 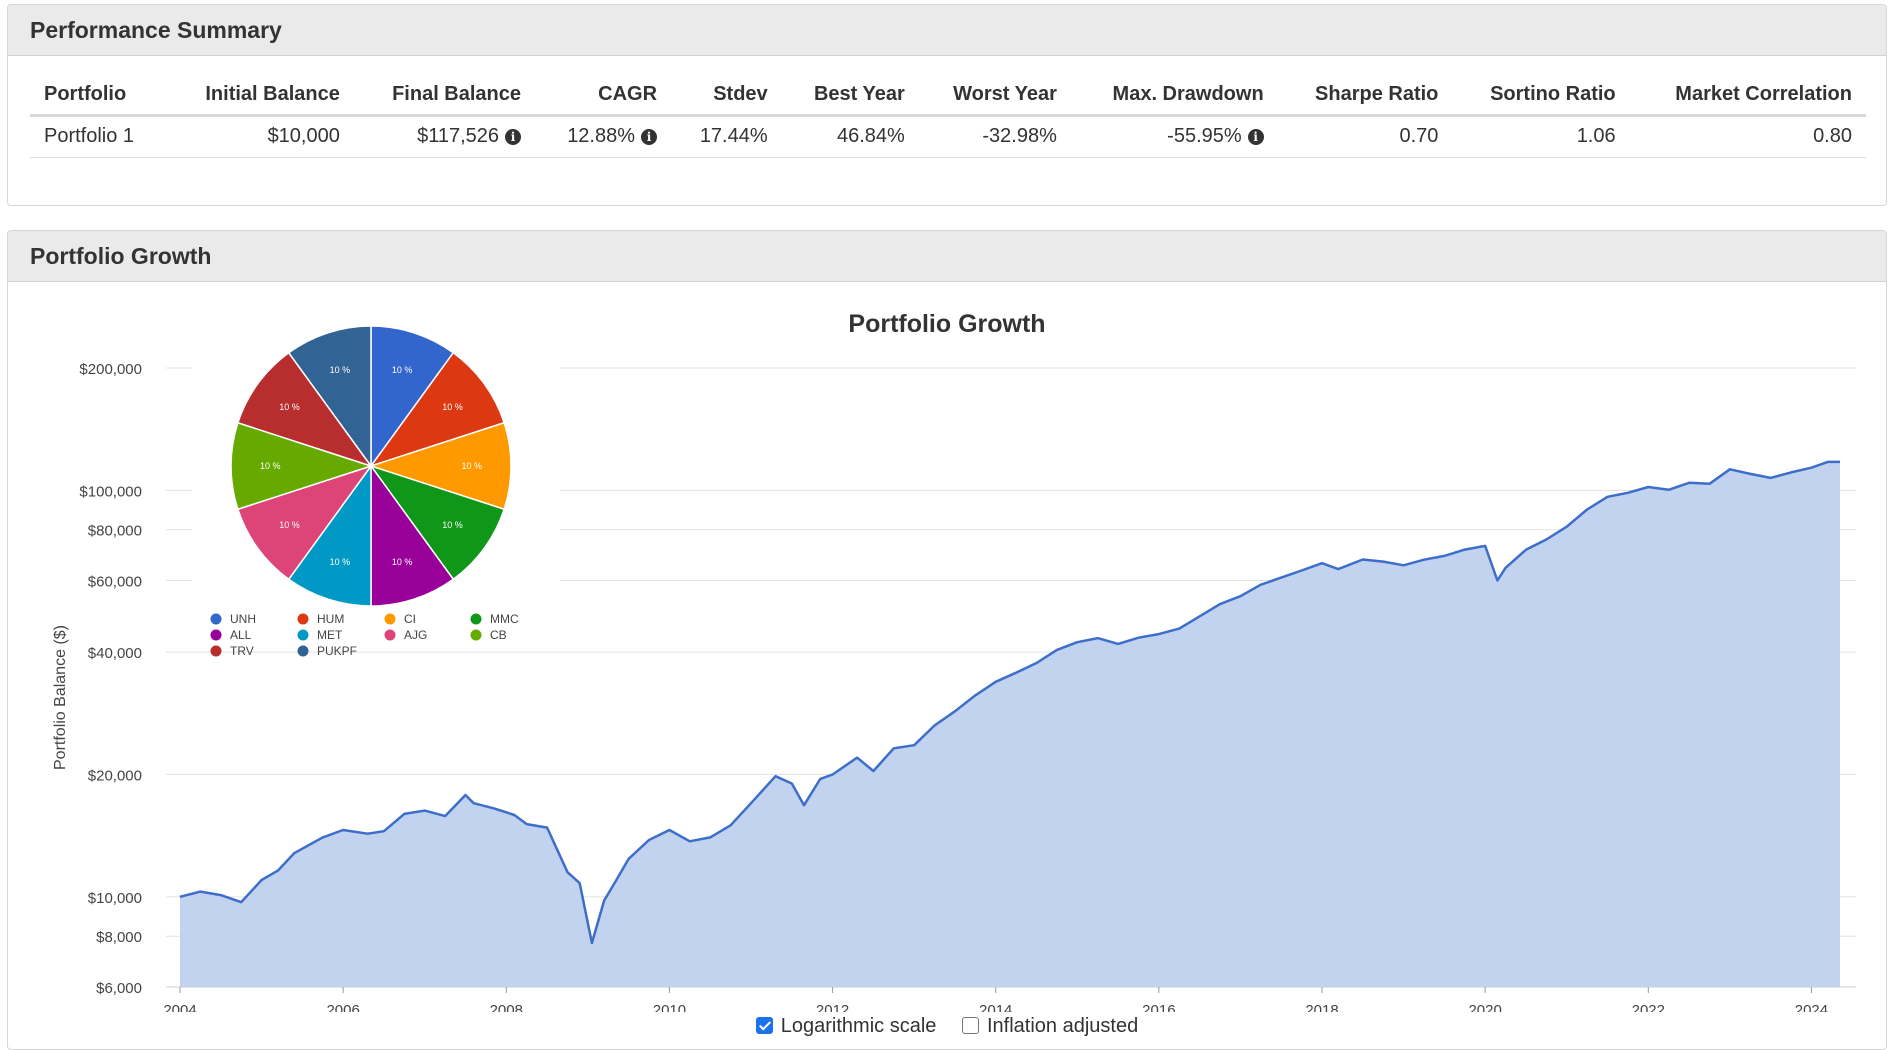 I want to click on x-tick-label: 2004, so click(x=179, y=1007).